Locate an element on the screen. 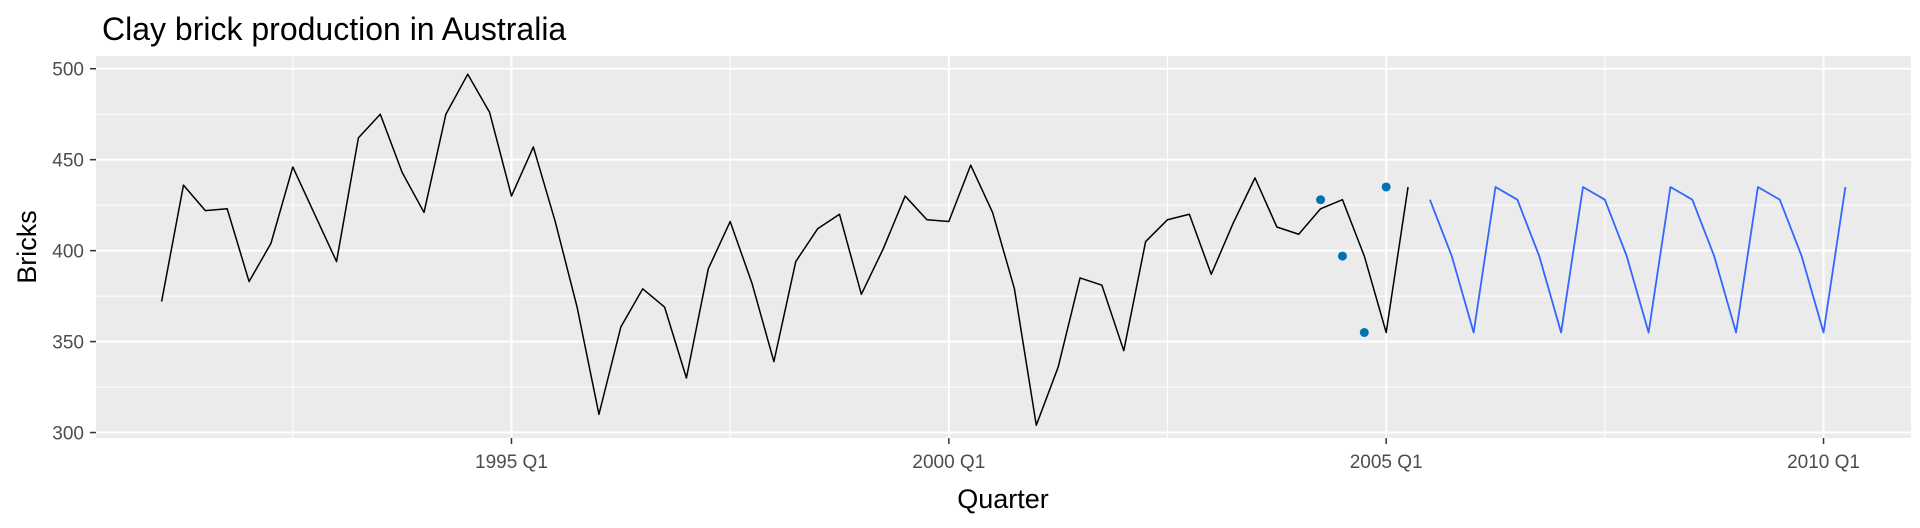 The height and width of the screenshot is (528, 1920). x-tick-label: 2000 Q1 is located at coordinates (948, 462).